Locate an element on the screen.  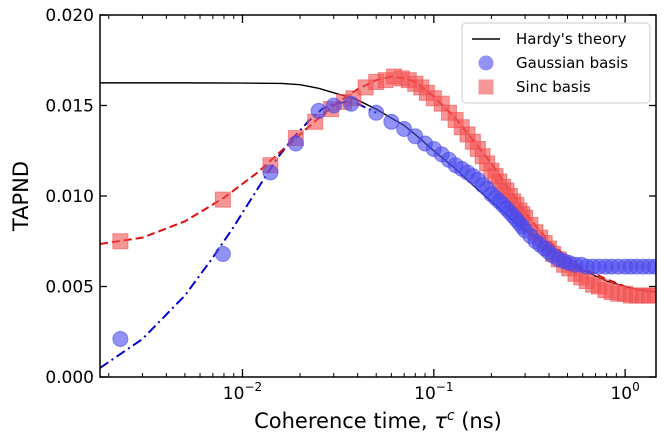
y-tick-label: 0.015 is located at coordinates (69, 107).